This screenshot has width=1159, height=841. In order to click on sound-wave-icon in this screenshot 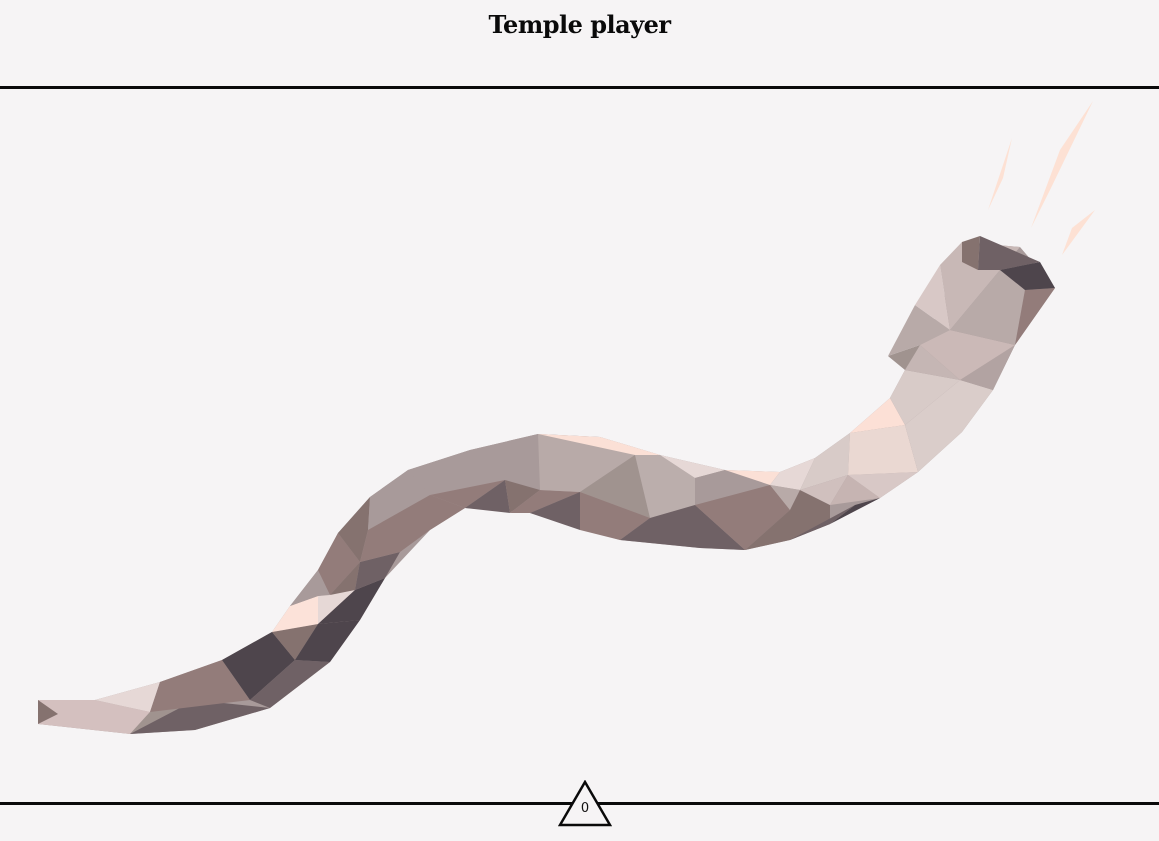, I will do `click(1041, 178)`.